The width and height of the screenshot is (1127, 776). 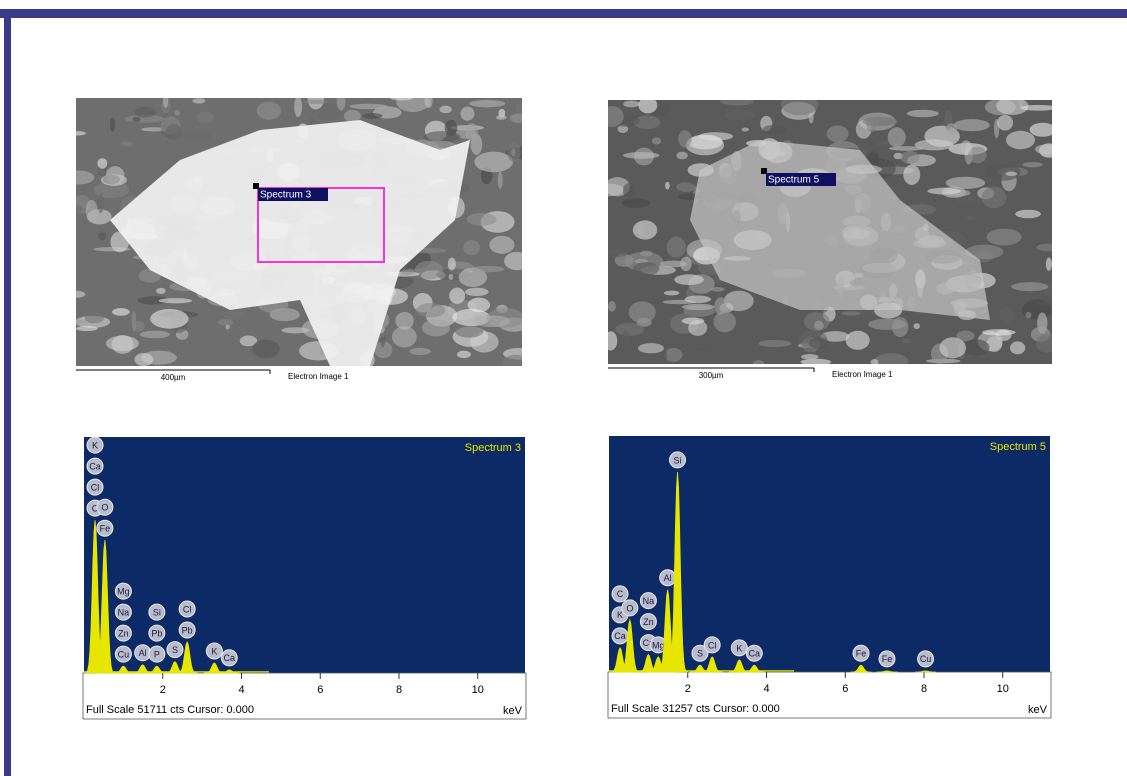 What do you see at coordinates (801, 179) in the screenshot?
I see `label-bg` at bounding box center [801, 179].